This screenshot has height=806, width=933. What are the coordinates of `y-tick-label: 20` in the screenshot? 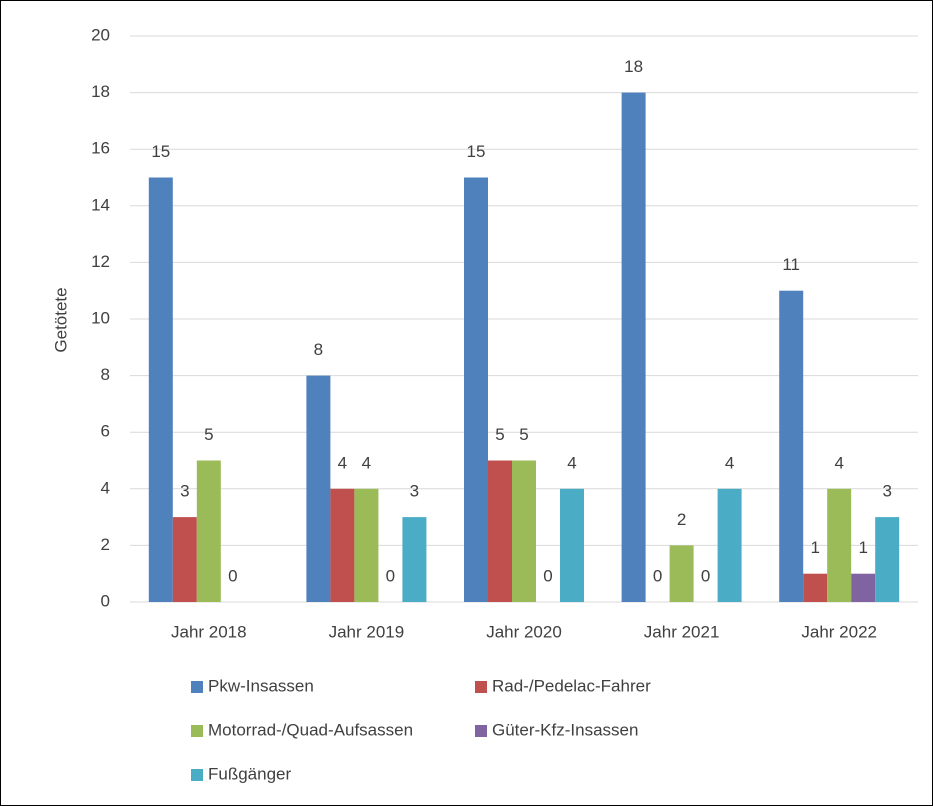 It's located at (100, 34).